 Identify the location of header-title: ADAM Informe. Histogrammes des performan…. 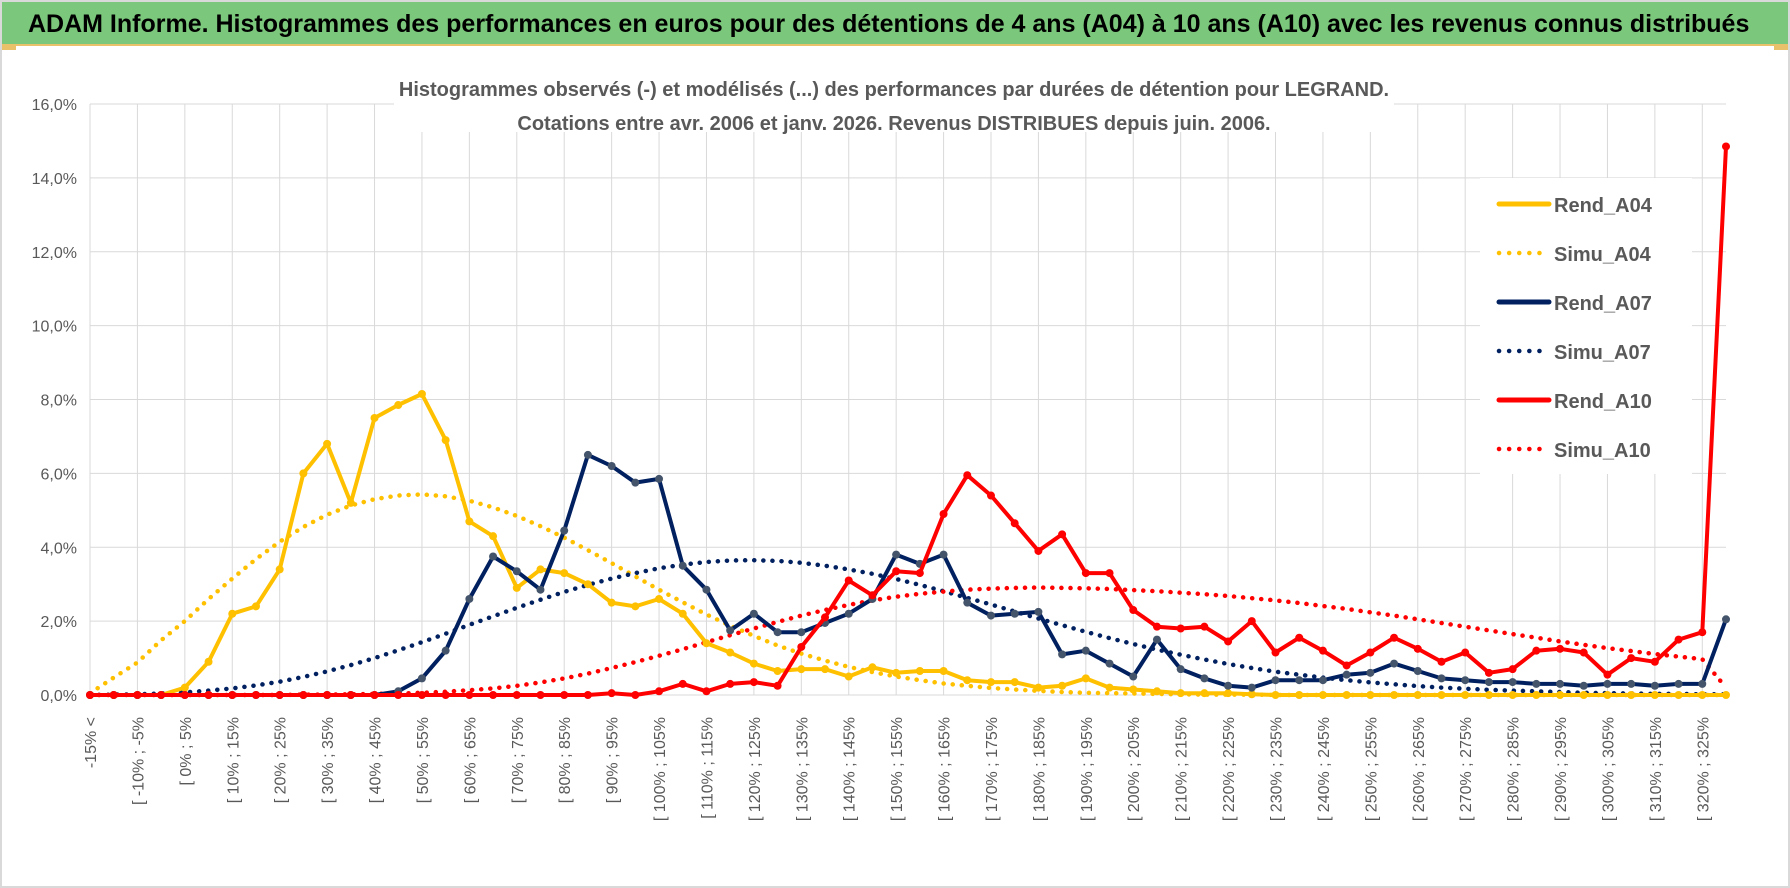
(895, 24).